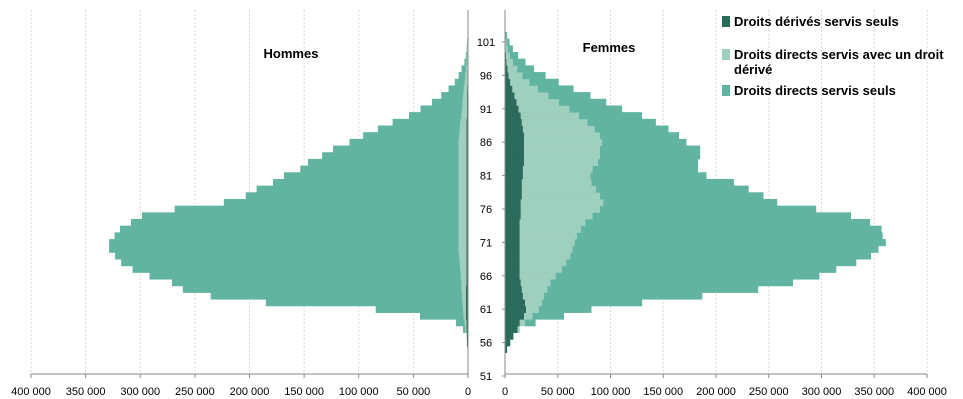 Image resolution: width=963 pixels, height=399 pixels. I want to click on x-tick-left: 50 000, so click(414, 392).